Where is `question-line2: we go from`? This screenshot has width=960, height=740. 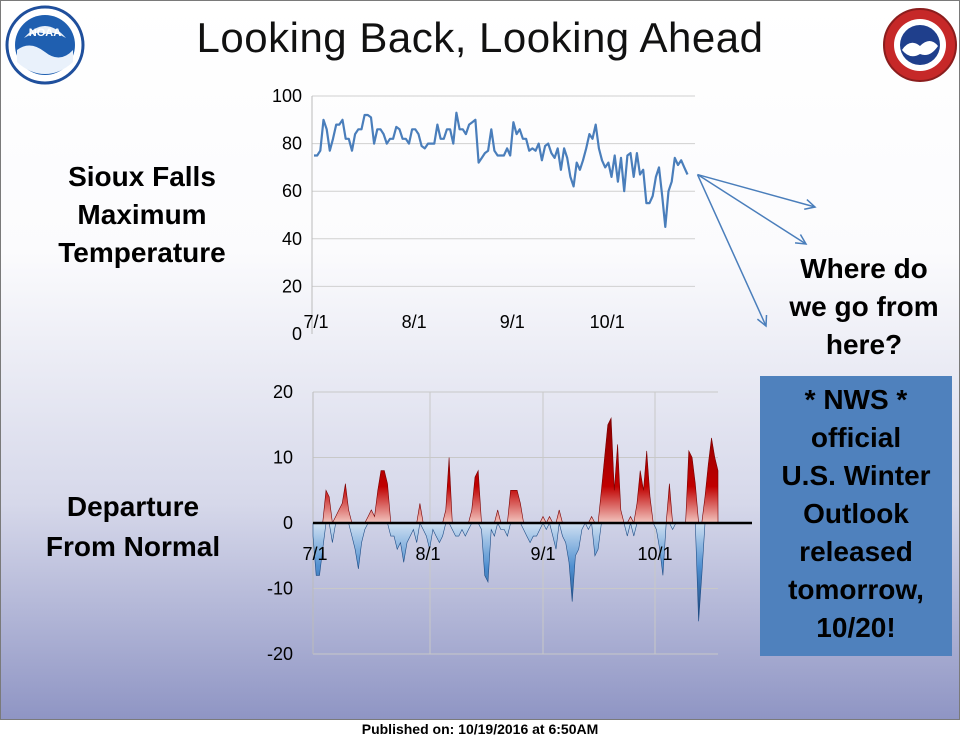
question-line2: we go from is located at coordinates (864, 306).